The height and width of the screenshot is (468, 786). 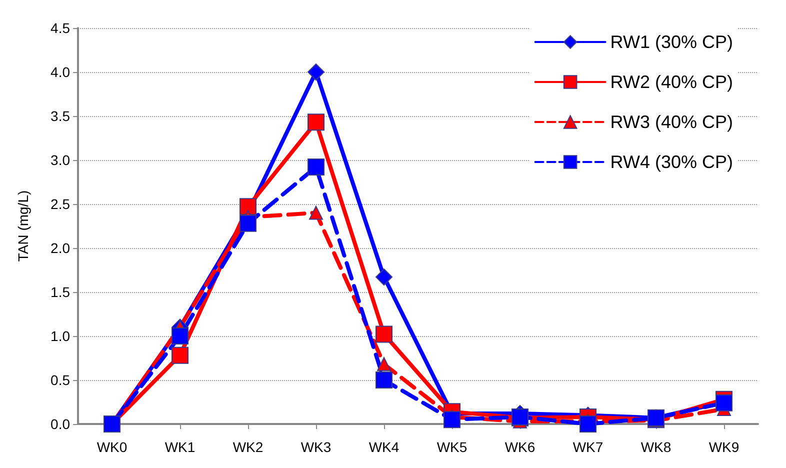 I want to click on x-tick-label: WK5, so click(x=452, y=447).